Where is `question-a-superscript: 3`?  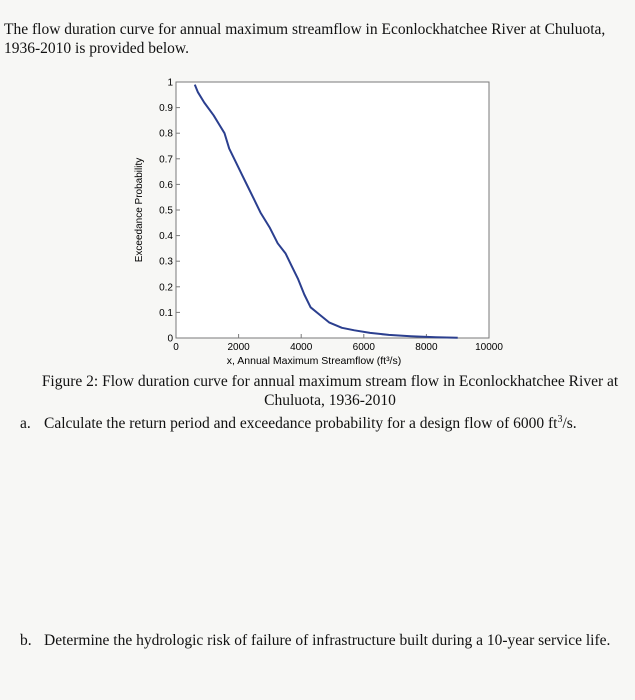
question-a-superscript: 3 is located at coordinates (560, 419).